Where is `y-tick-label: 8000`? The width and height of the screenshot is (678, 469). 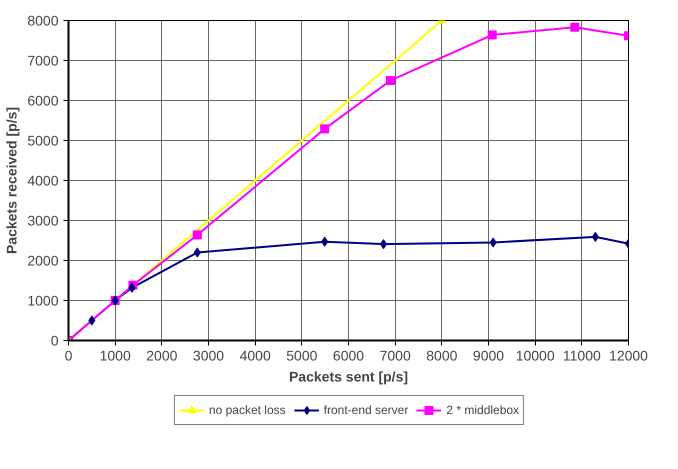 y-tick-label: 8000 is located at coordinates (43, 20).